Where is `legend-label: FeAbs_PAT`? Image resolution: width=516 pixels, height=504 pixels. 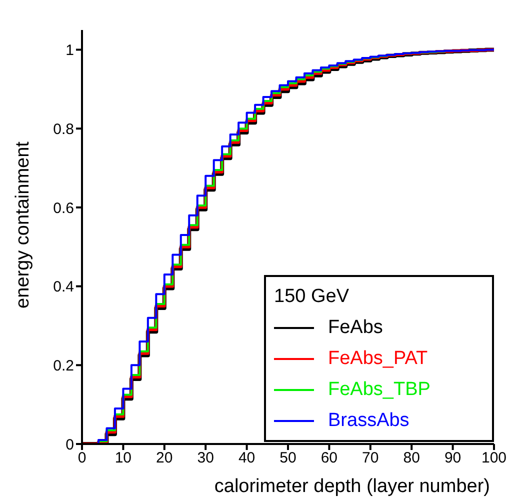 legend-label: FeAbs_PAT is located at coordinates (378, 359).